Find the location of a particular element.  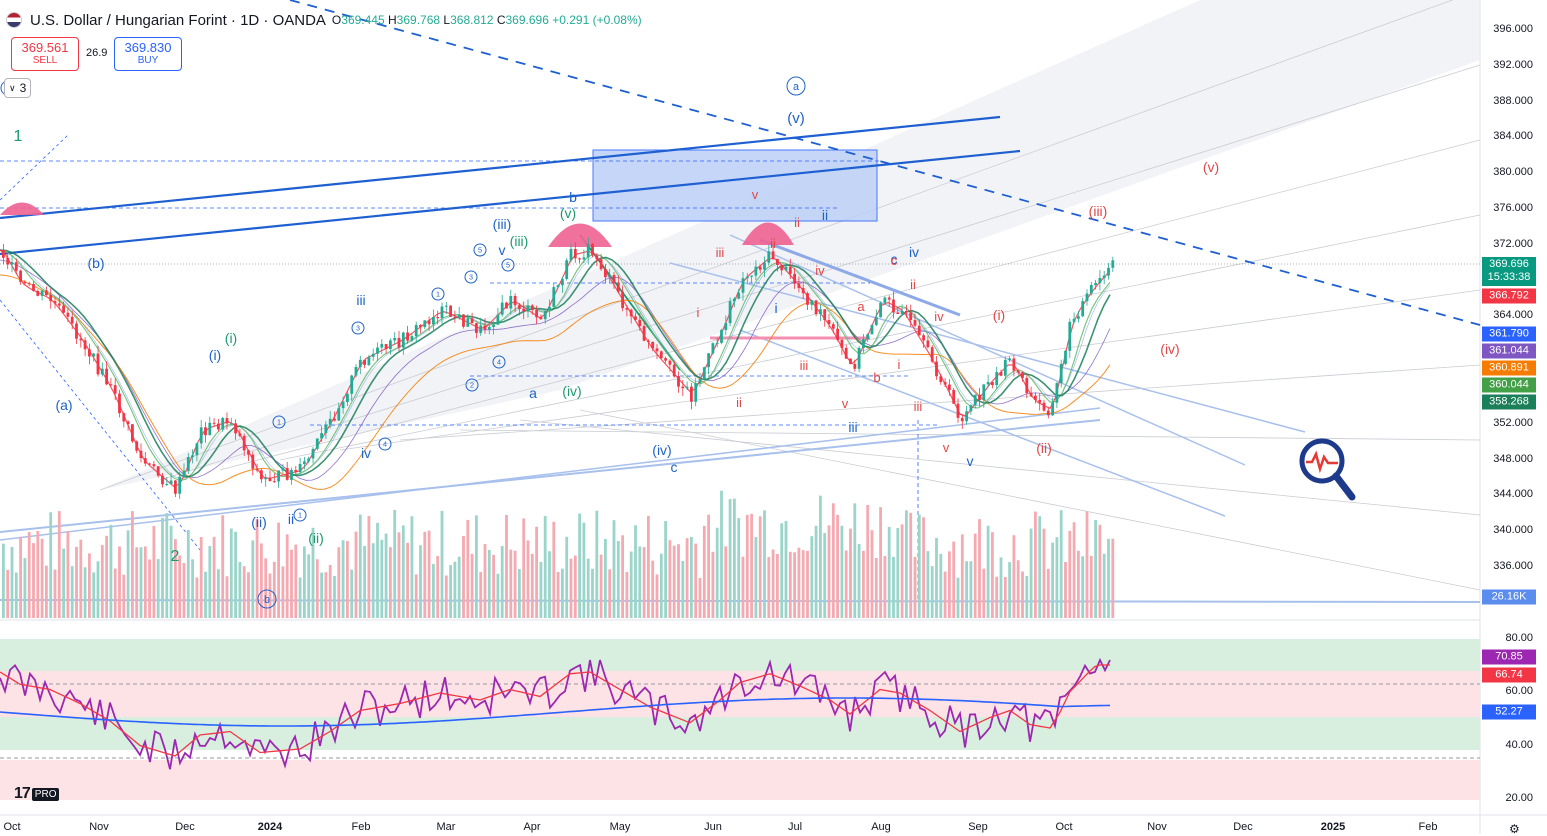

price-tick: 340.000 is located at coordinates (1513, 530).